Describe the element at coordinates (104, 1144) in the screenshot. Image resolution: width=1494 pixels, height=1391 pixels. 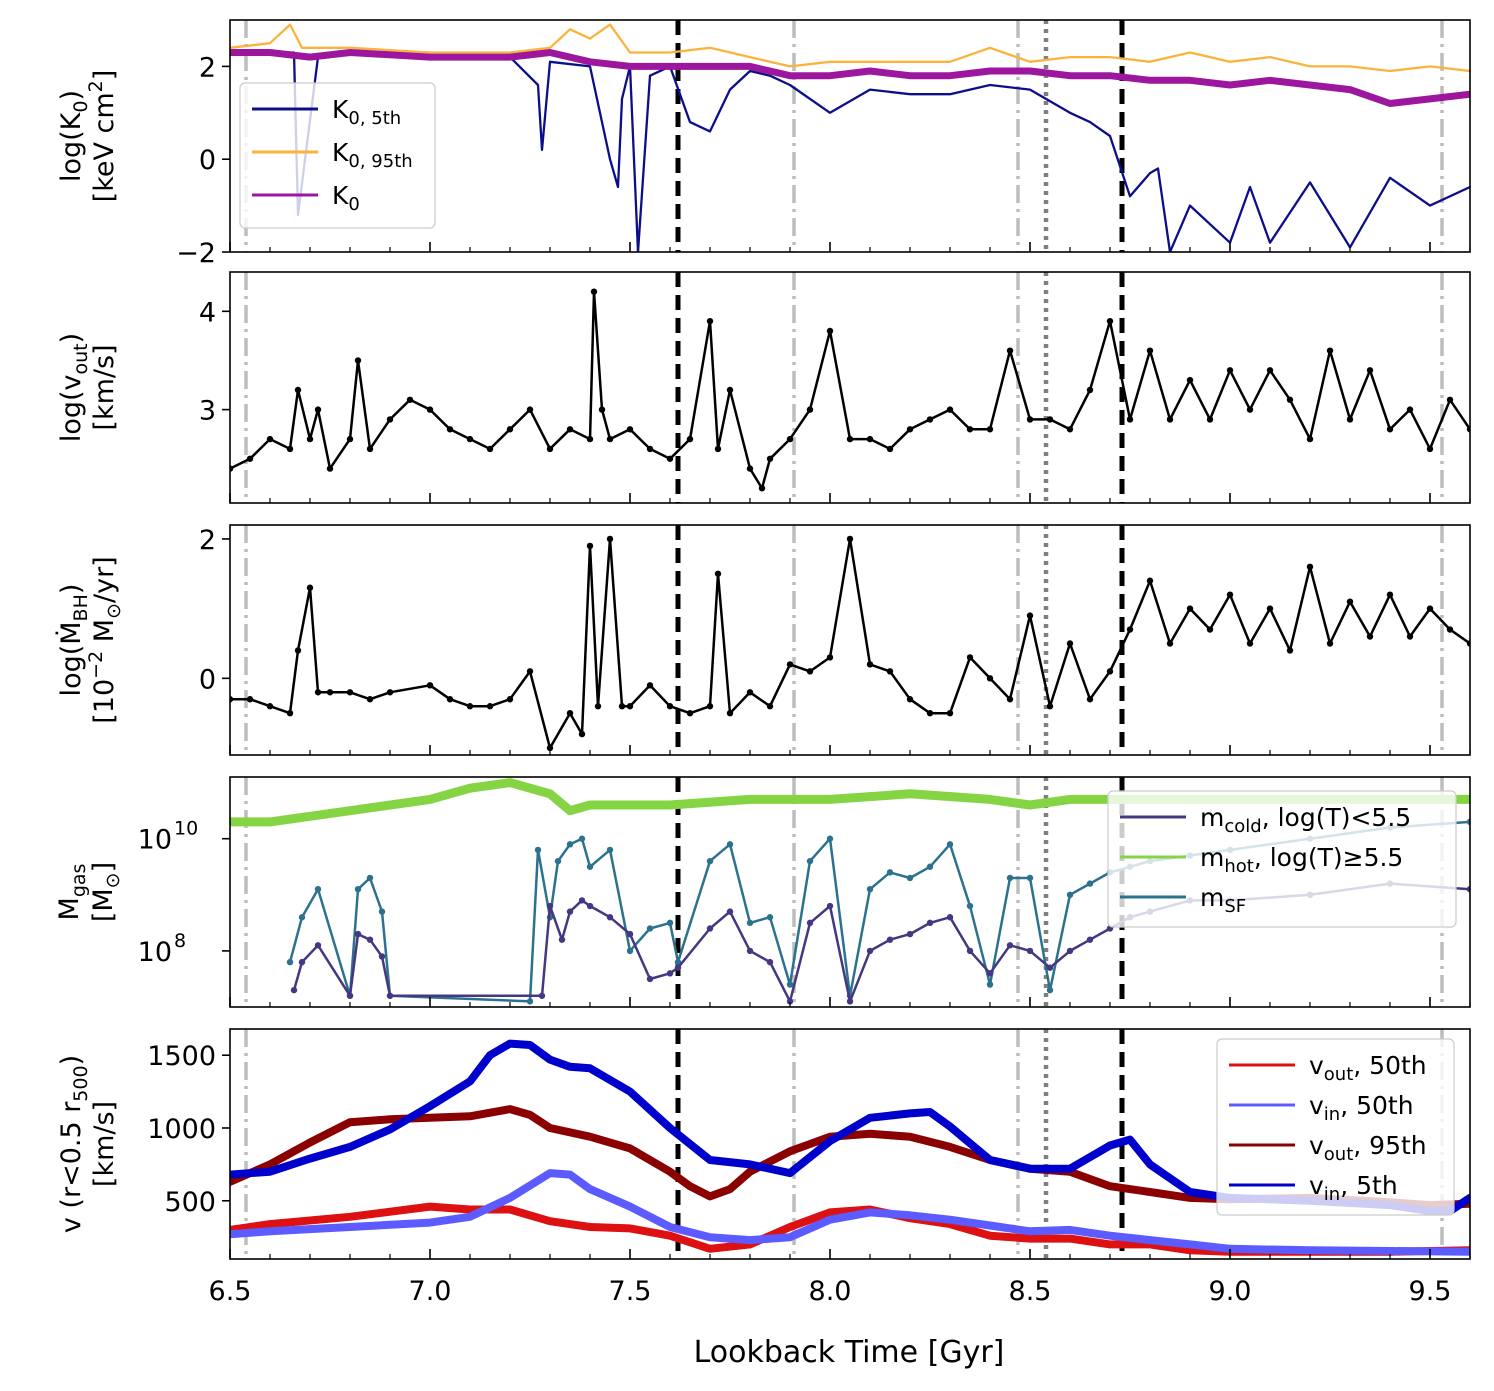
I see `y-label-line2: [km/s]` at that location.